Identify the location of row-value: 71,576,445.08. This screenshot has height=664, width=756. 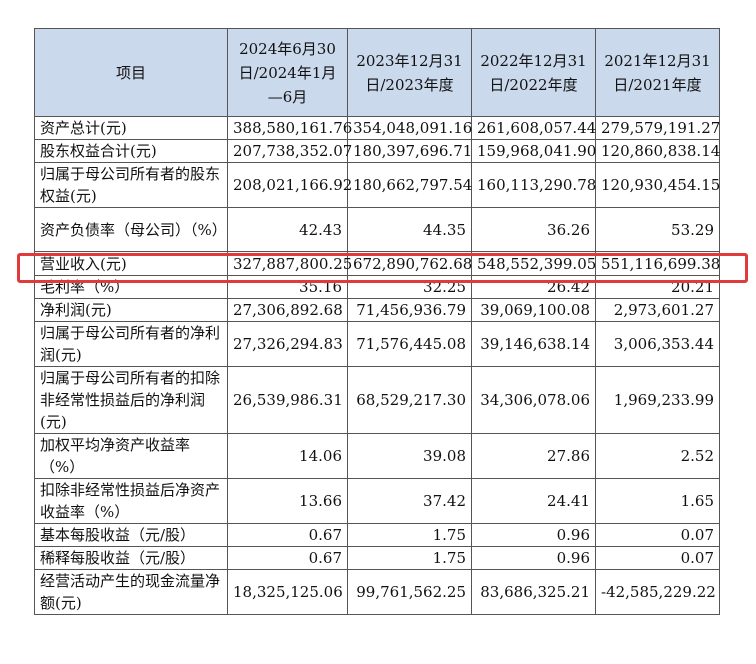
(409, 344).